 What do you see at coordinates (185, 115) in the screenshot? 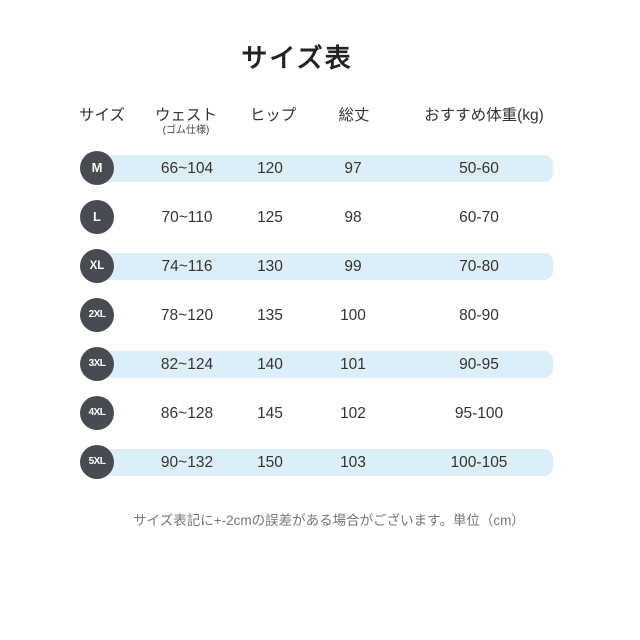
I see `header-waist: ウェスト` at bounding box center [185, 115].